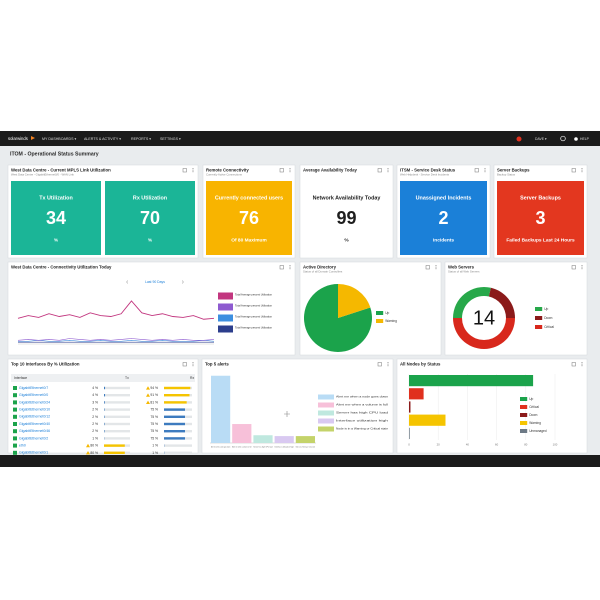 The image size is (600, 600). Describe the element at coordinates (141, 139) in the screenshot. I see `nav-menu: REPORTS ▾` at that location.